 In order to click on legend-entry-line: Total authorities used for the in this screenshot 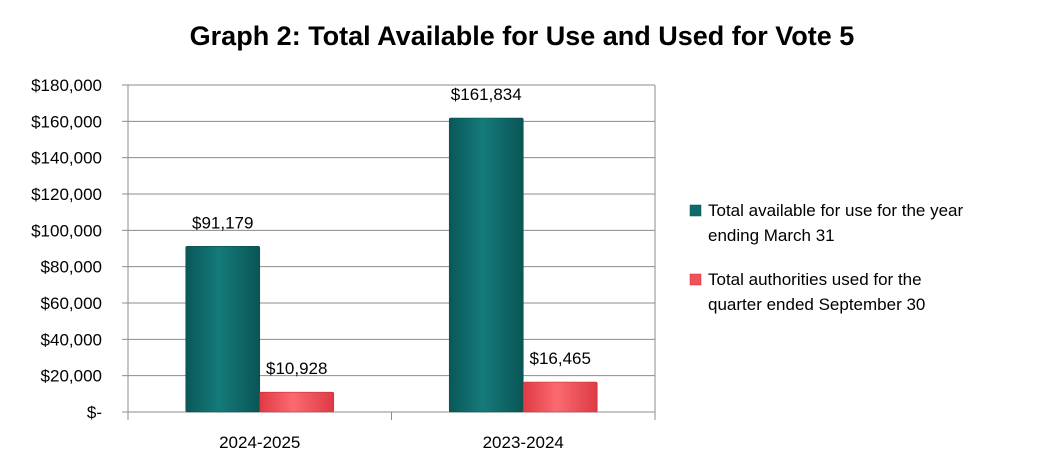, I will do `click(815, 279)`.